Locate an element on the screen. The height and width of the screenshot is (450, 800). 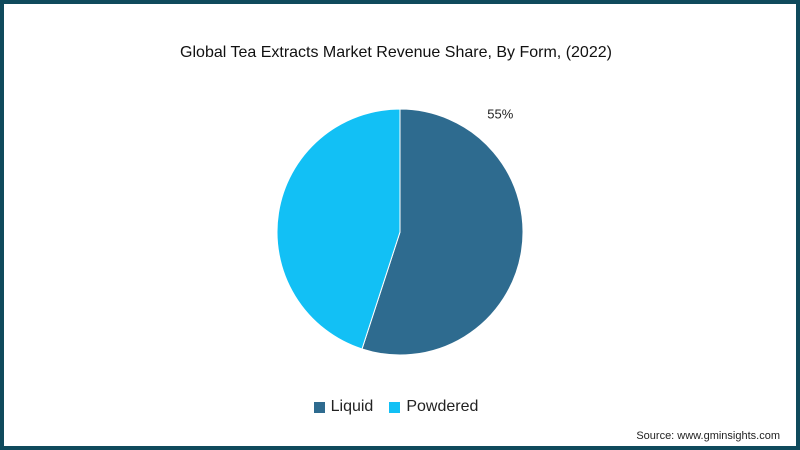
legend-item-liquid: Liquid is located at coordinates (343, 407).